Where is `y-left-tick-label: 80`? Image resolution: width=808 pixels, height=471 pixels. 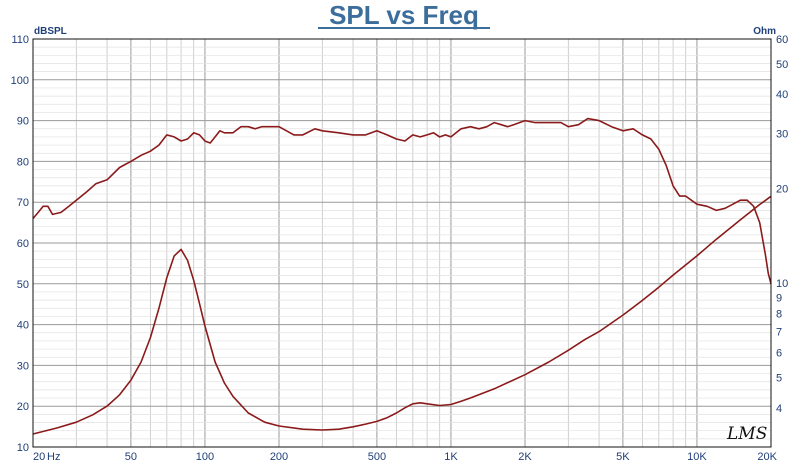 y-left-tick-label: 80 is located at coordinates (23, 162).